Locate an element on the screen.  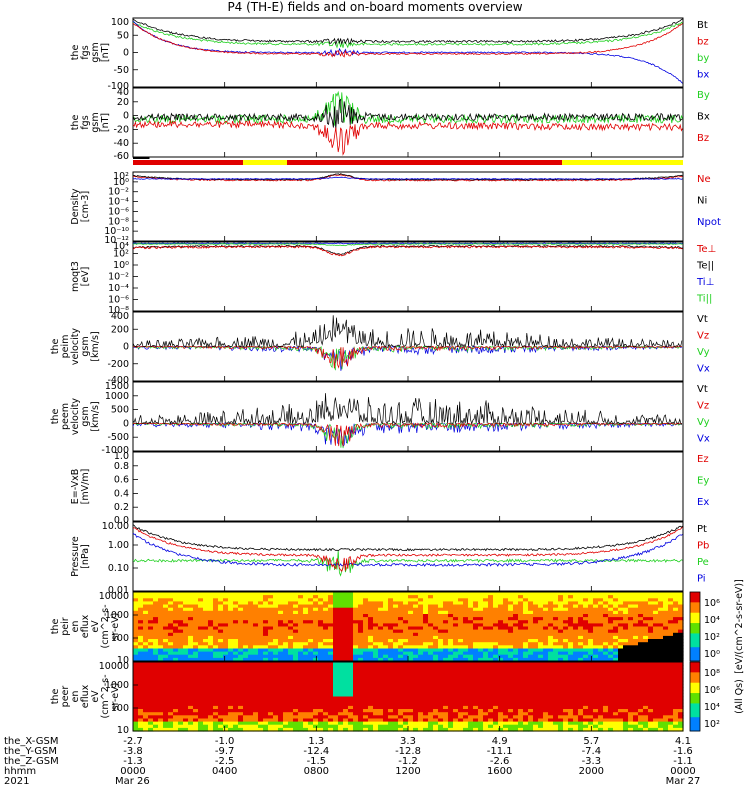
colorbar-2-tick-label: 10⁶ is located at coordinates (712, 690).